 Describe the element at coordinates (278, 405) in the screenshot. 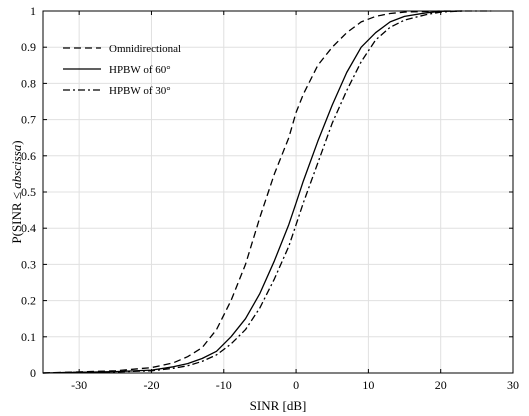

I see `x-axis-label: SINR [dB]` at that location.